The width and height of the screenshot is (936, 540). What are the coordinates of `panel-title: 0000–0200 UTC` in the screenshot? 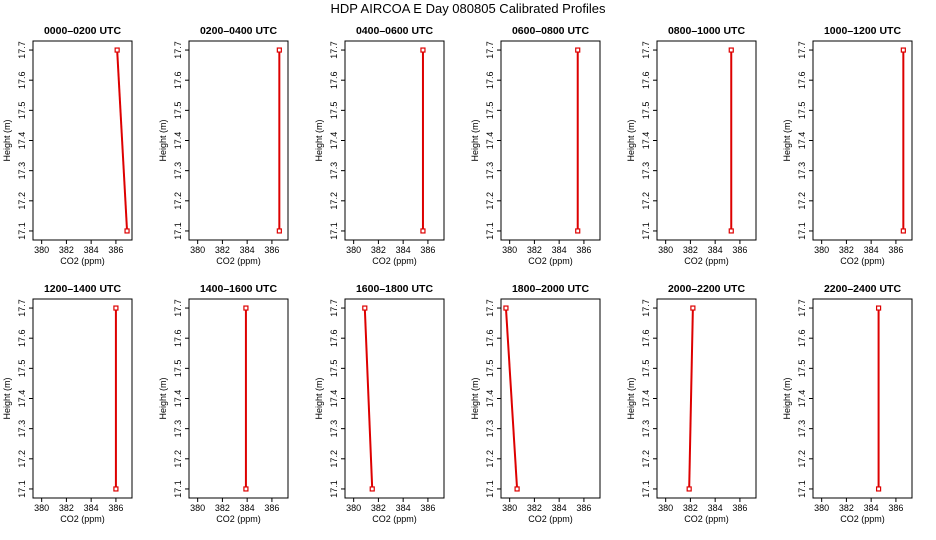 It's located at (82, 31).